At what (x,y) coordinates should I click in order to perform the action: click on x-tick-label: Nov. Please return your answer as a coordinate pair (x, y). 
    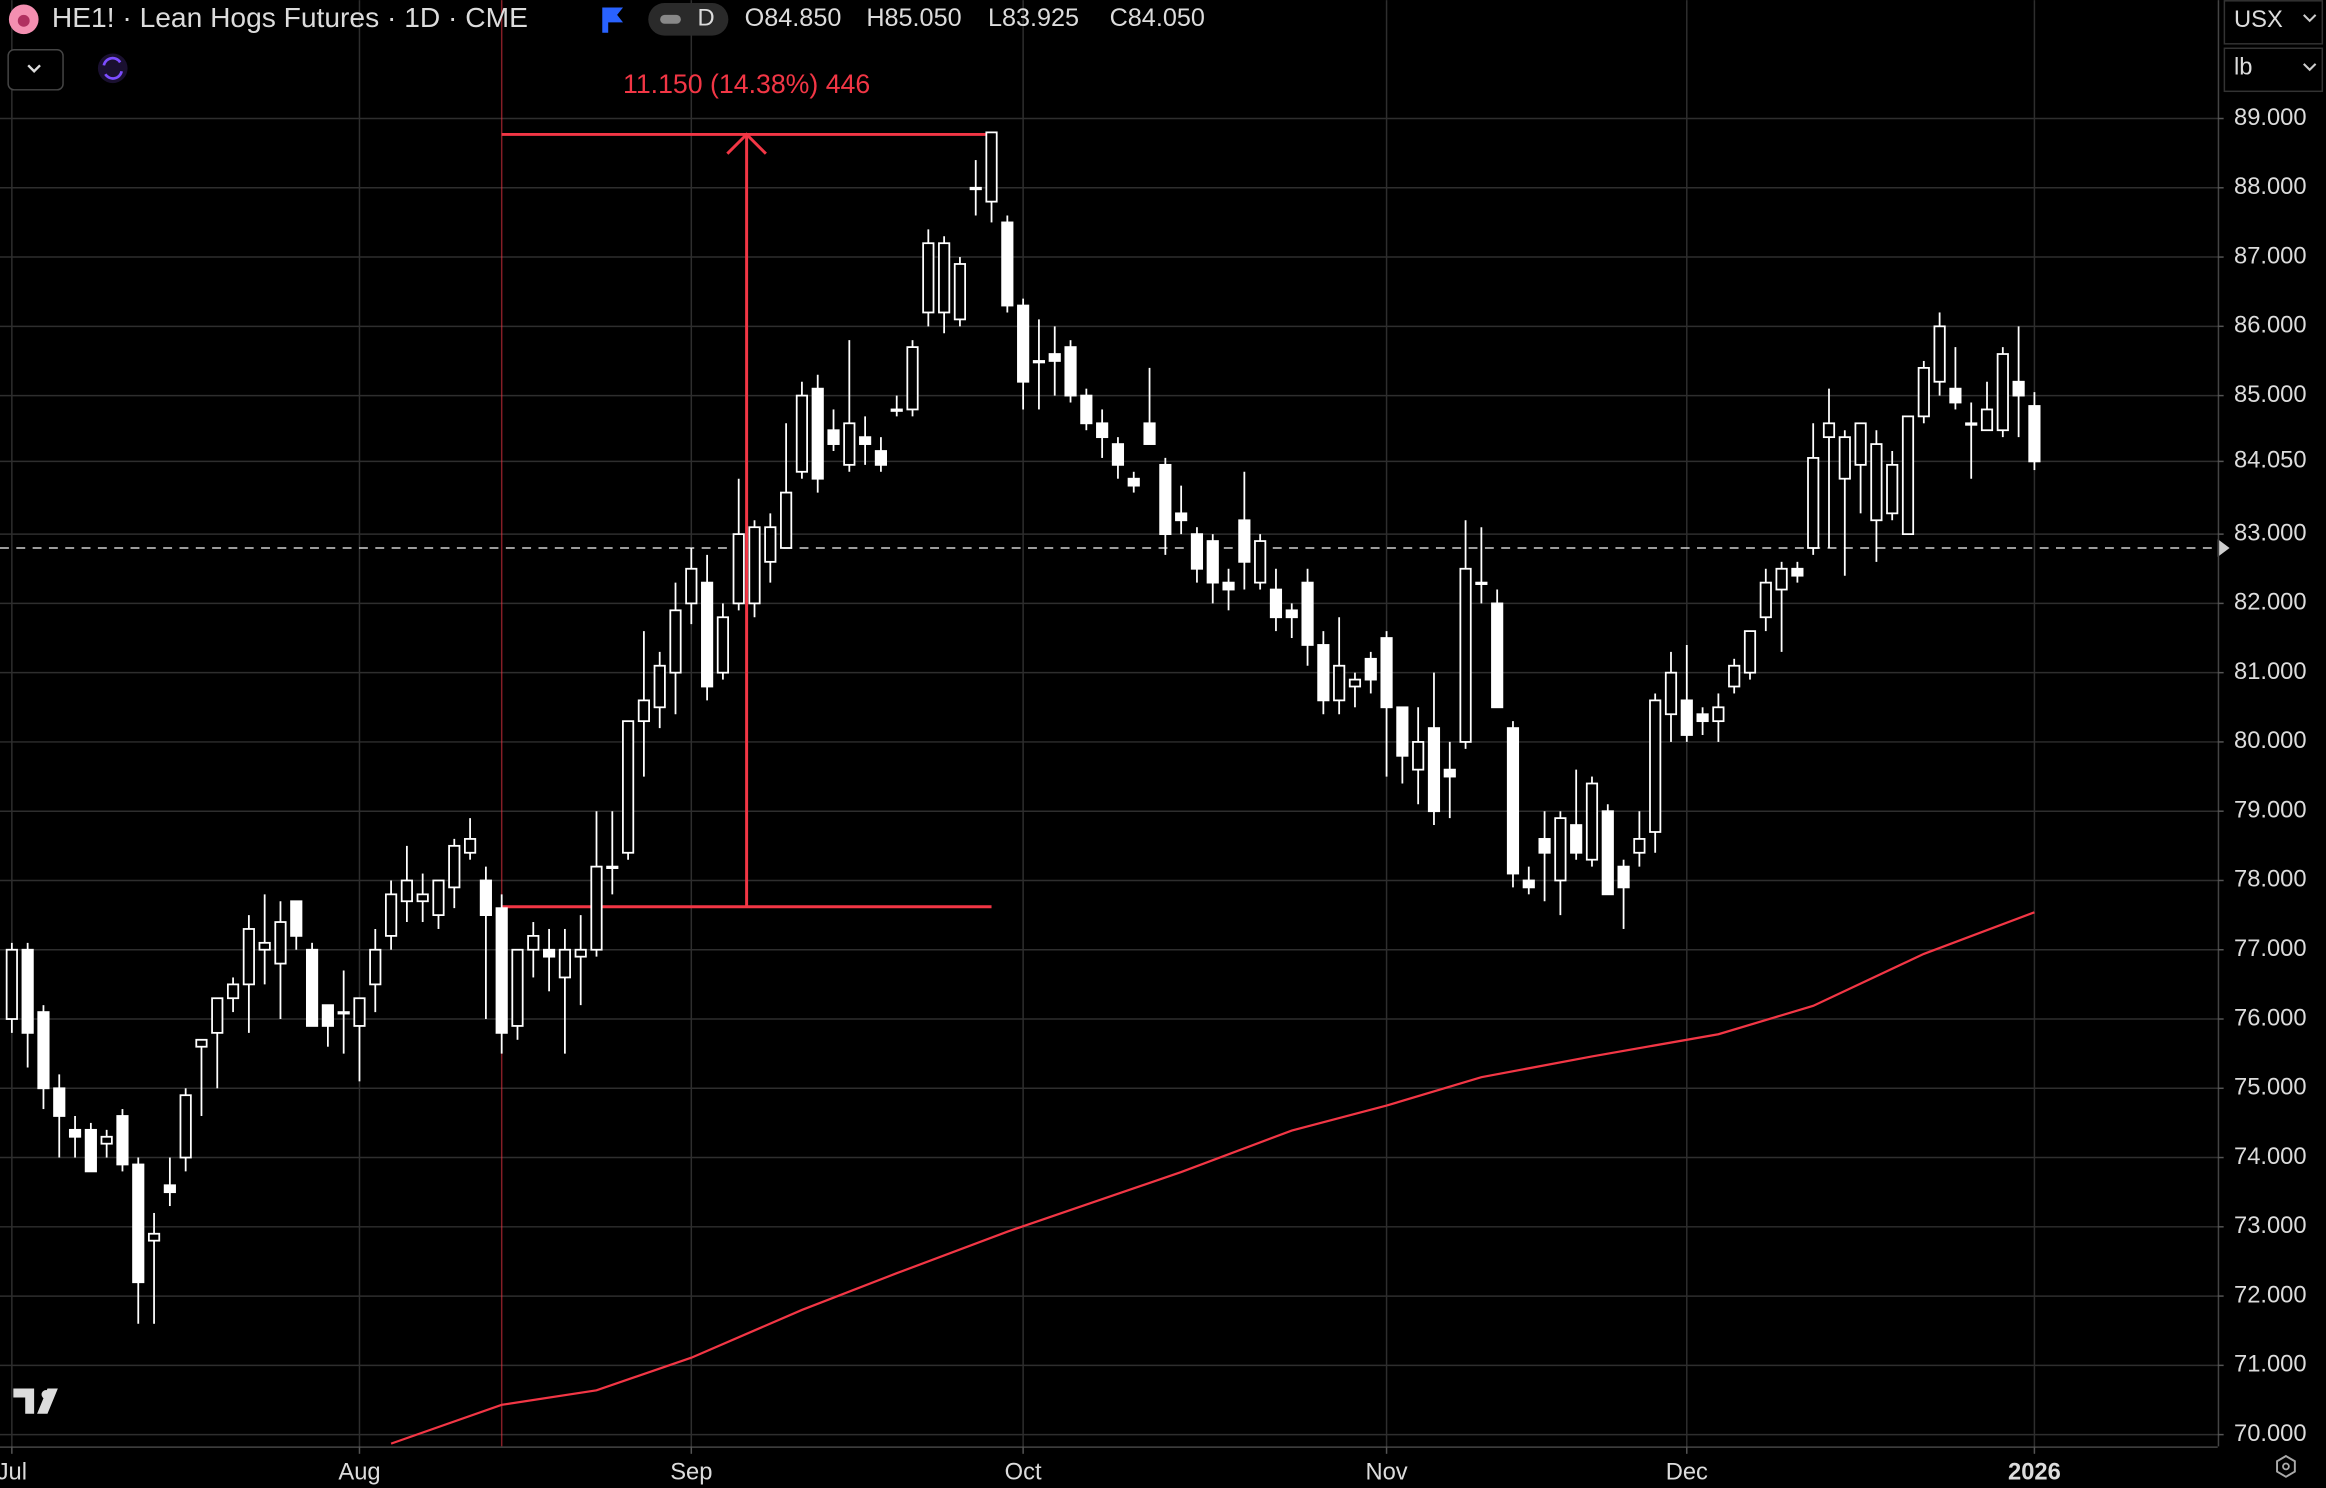
    Looking at the image, I should click on (1386, 1472).